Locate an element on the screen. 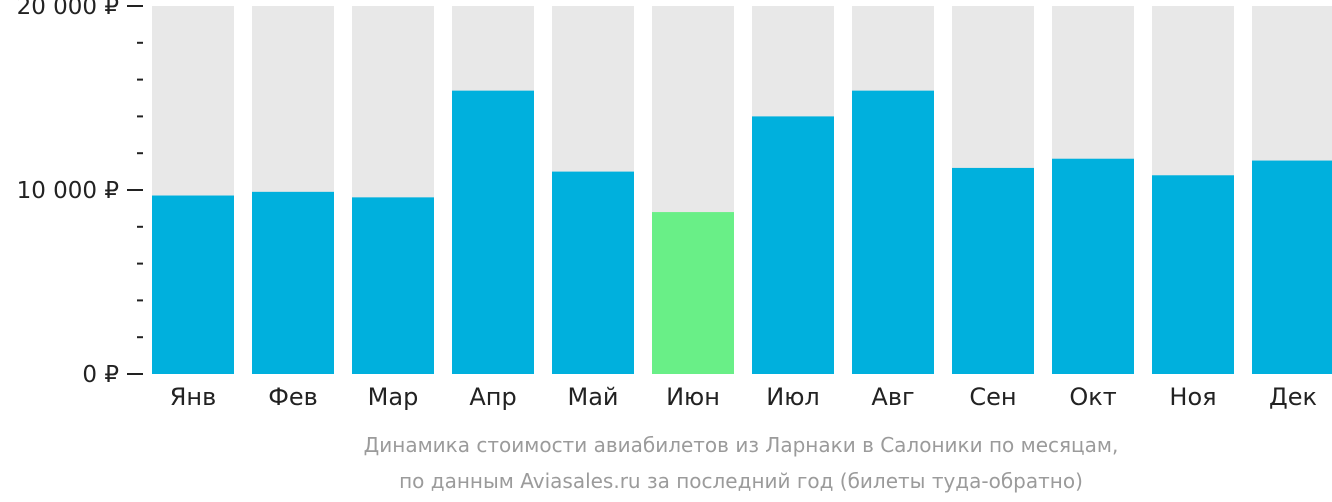  x-category-label: Фев is located at coordinates (293, 397).